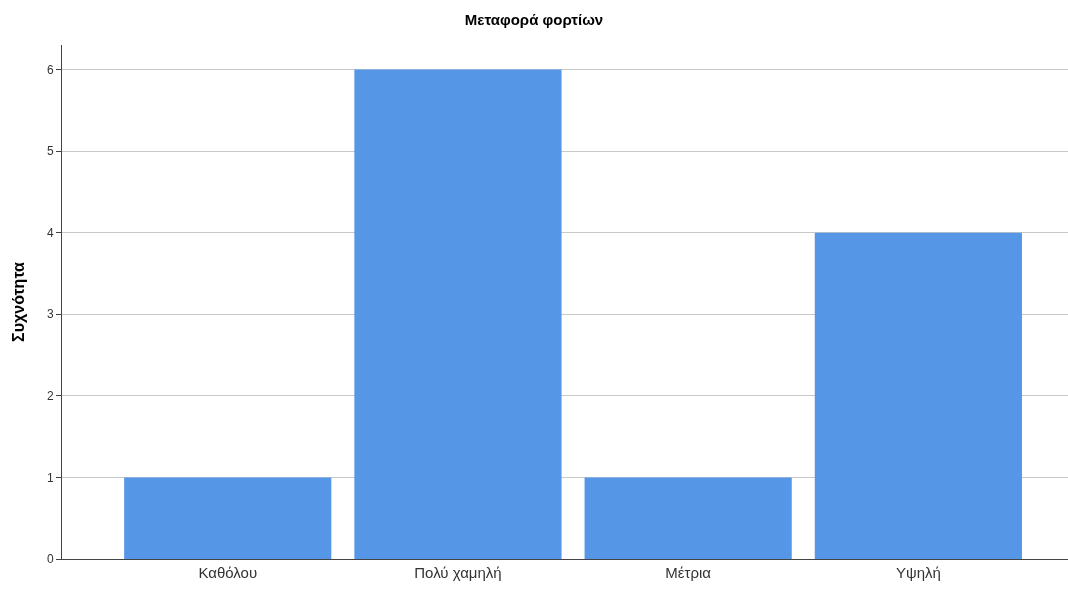 The width and height of the screenshot is (1068, 590). What do you see at coordinates (50, 477) in the screenshot?
I see `y-tick-label: 1` at bounding box center [50, 477].